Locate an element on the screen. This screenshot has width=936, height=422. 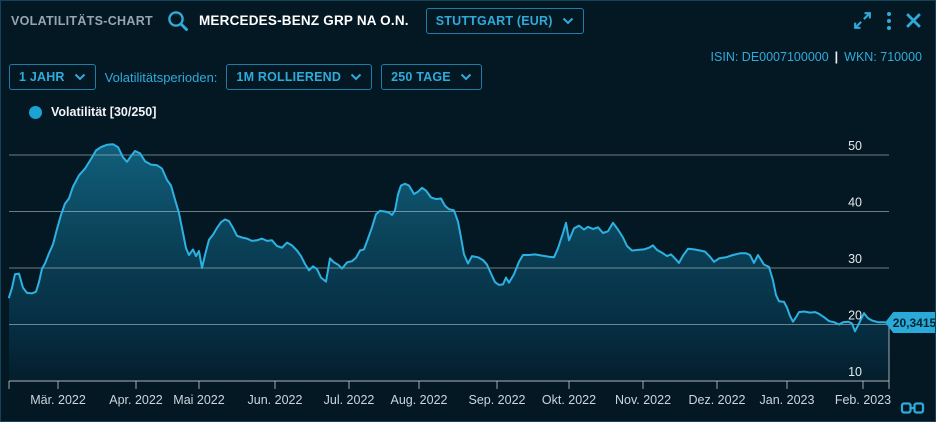
series-color-dot is located at coordinates (35, 112).